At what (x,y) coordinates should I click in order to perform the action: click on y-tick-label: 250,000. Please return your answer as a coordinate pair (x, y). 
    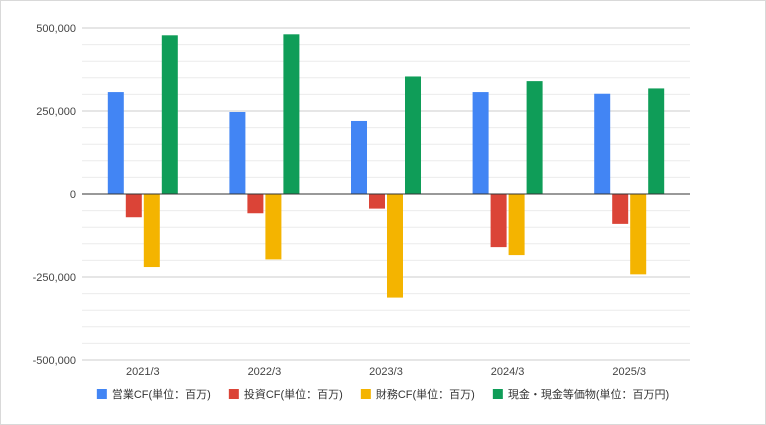
    Looking at the image, I should click on (56, 112).